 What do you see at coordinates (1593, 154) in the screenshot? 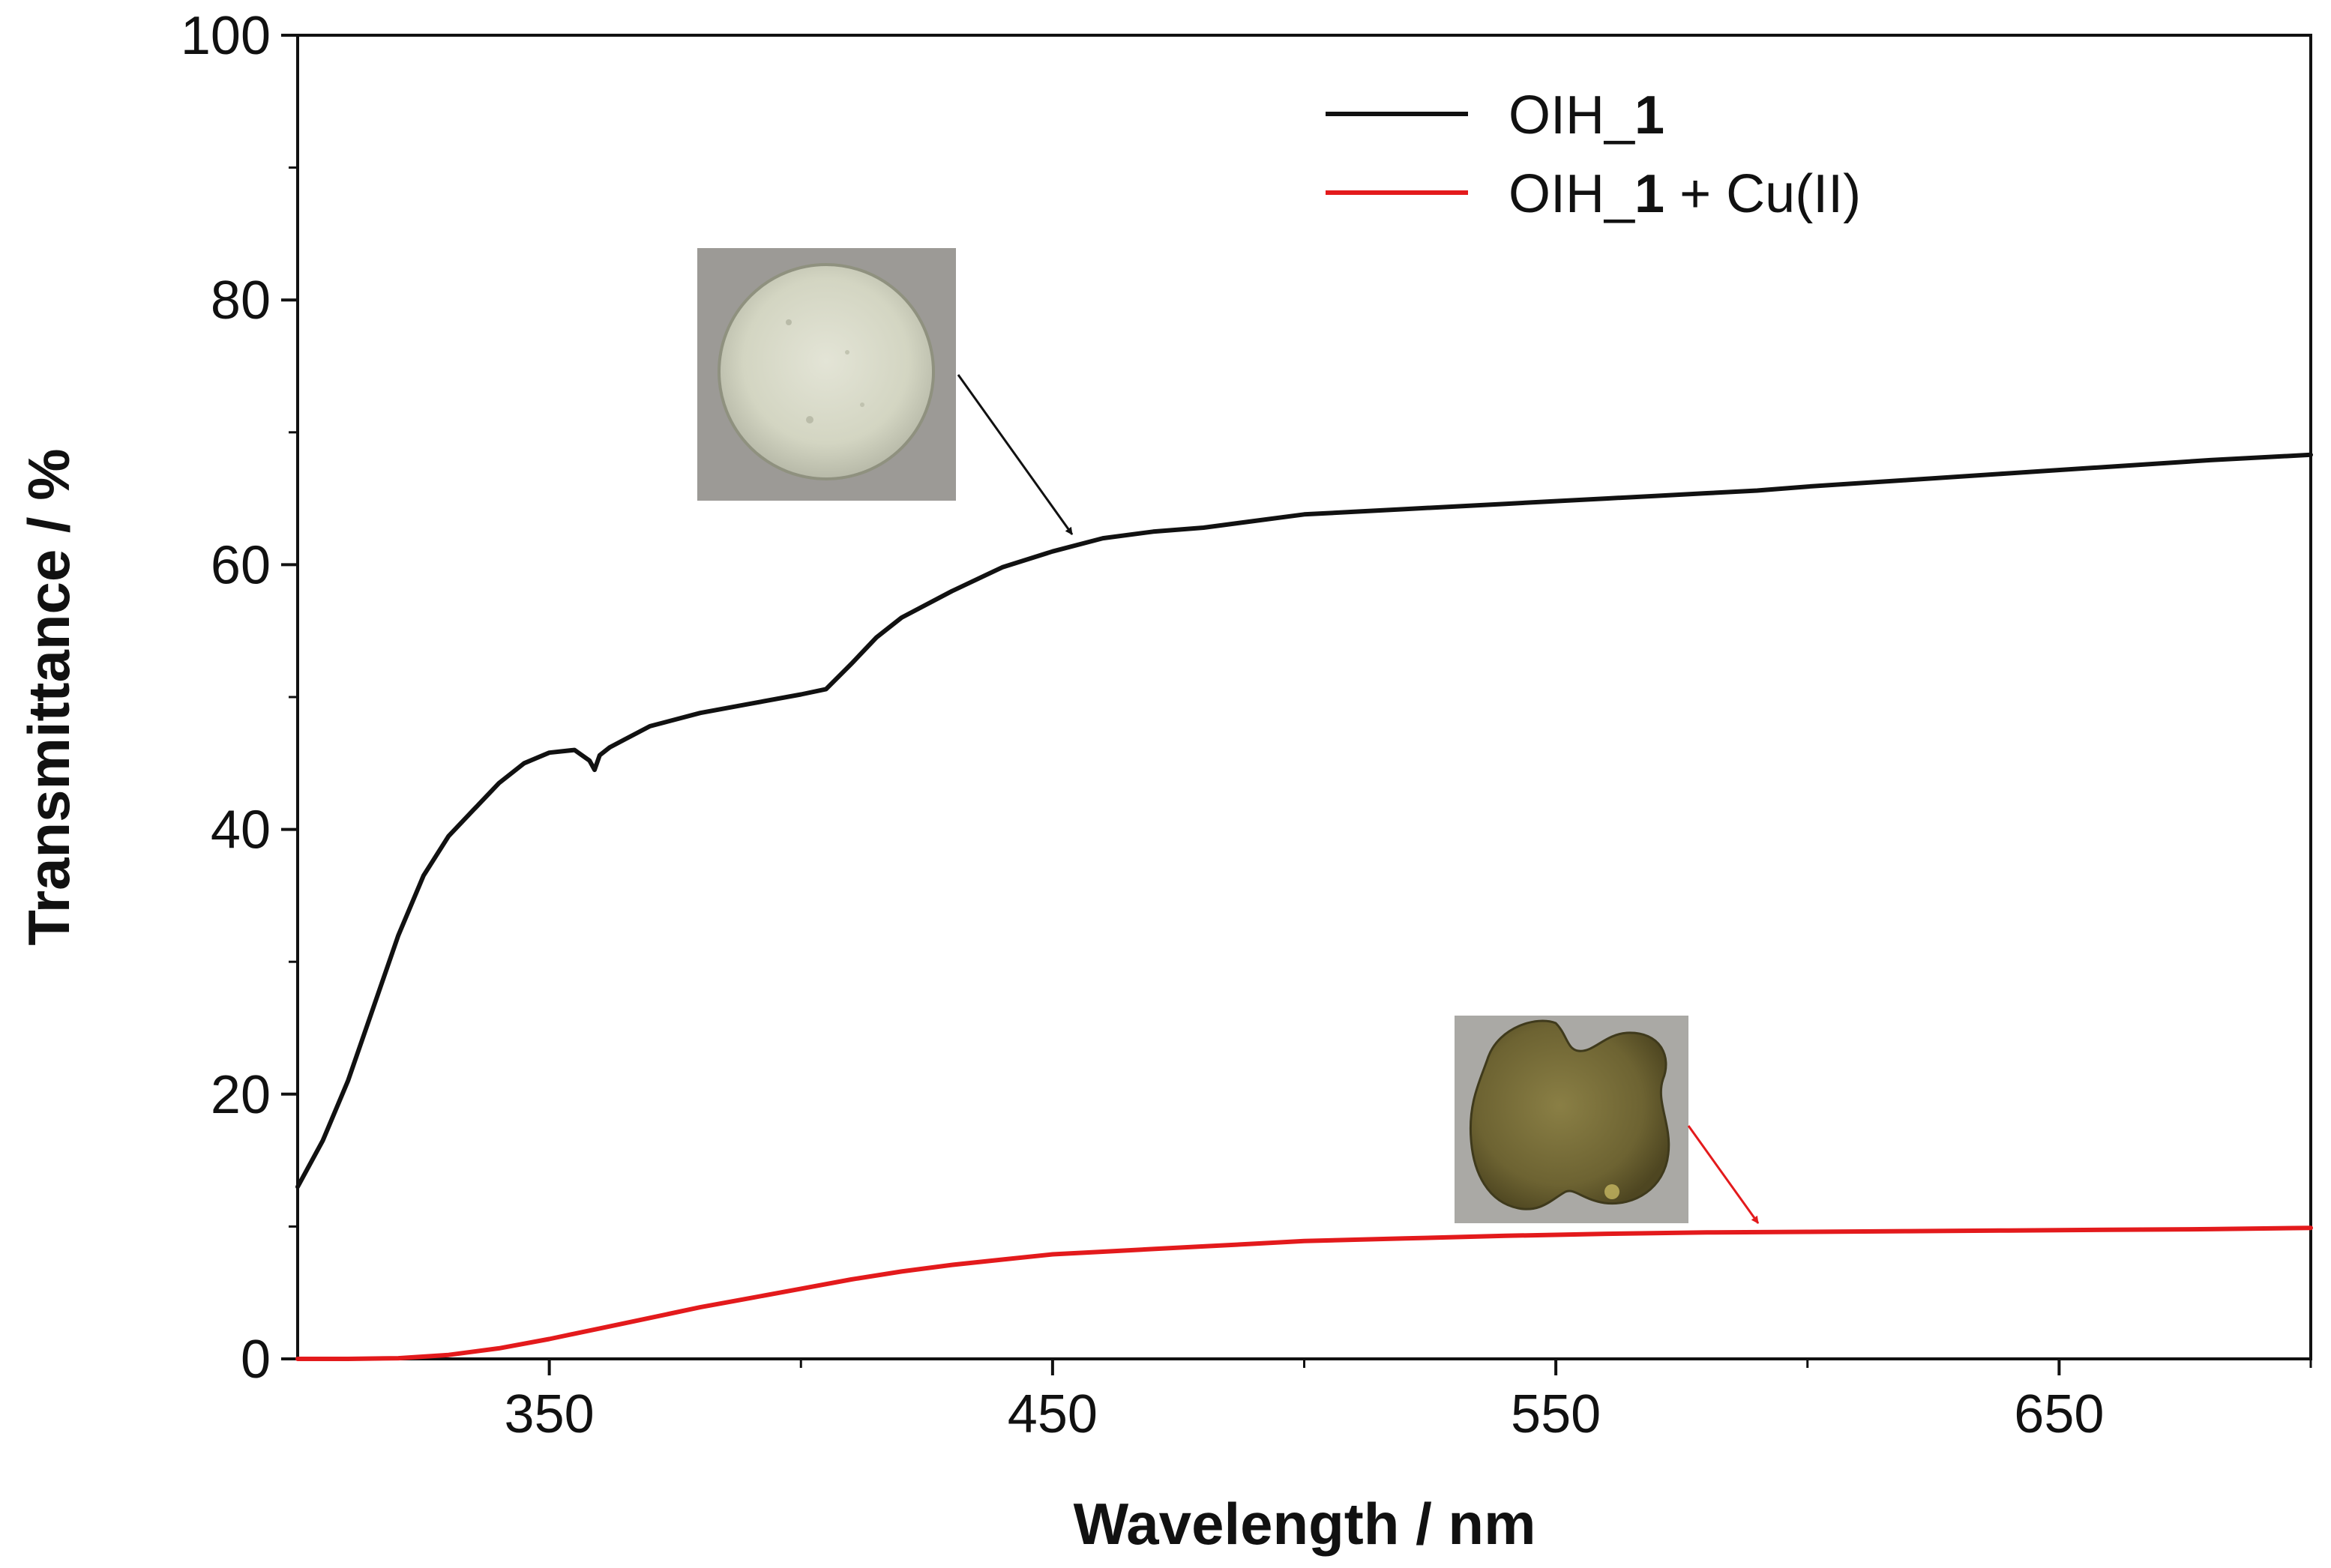
I see `legend: OIH_1 OIH_1 + Cu(II)` at bounding box center [1593, 154].